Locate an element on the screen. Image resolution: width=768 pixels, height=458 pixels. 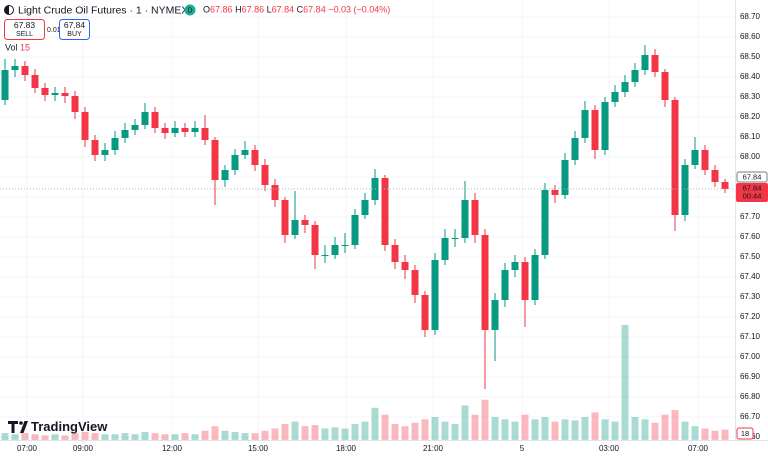
buy-label: BUY is located at coordinates (74, 34).